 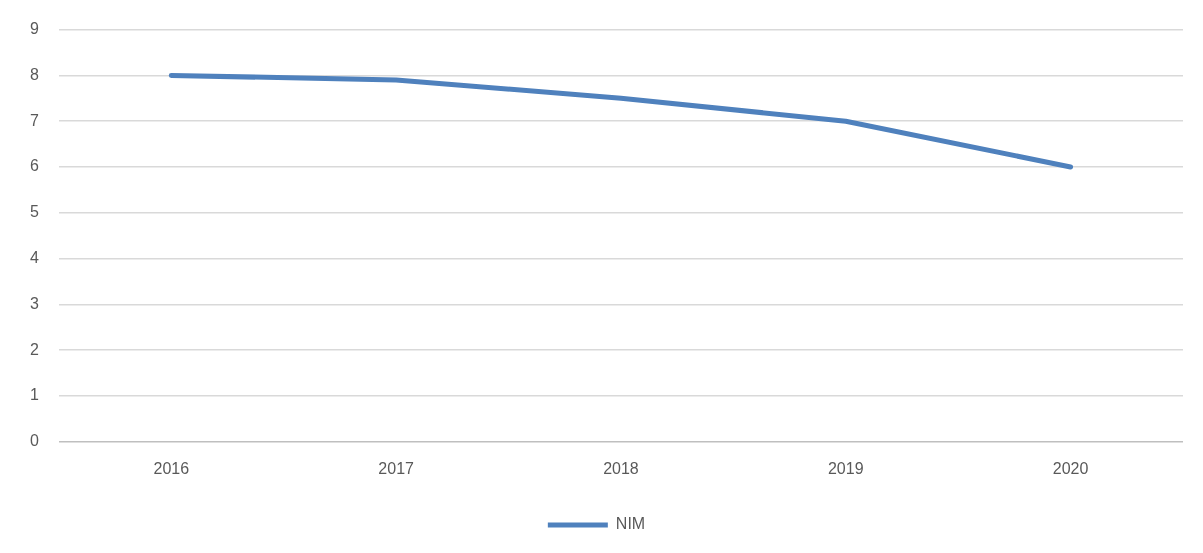 I want to click on y-tick-label: 4, so click(x=34, y=258).